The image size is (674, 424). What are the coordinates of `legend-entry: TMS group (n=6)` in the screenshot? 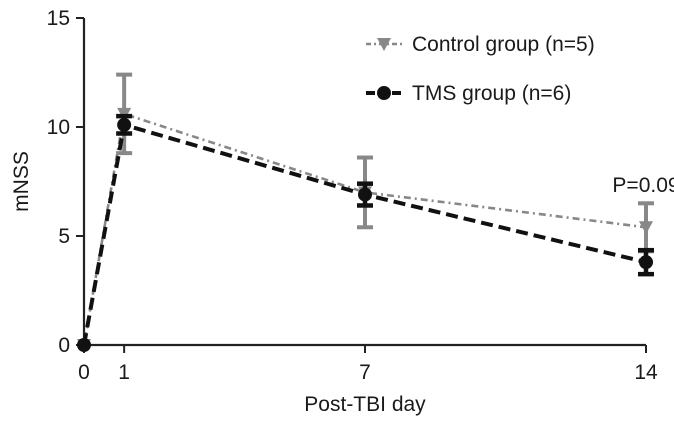 It's located at (468, 93).